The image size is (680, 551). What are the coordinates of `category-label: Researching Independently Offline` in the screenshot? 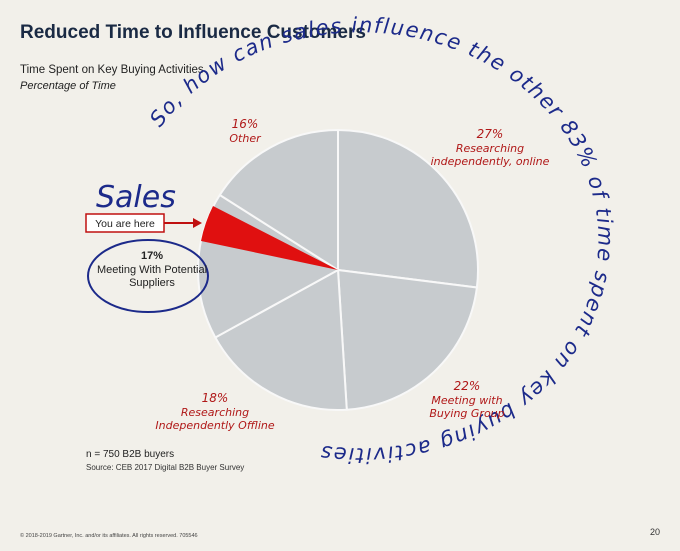 It's located at (215, 419).